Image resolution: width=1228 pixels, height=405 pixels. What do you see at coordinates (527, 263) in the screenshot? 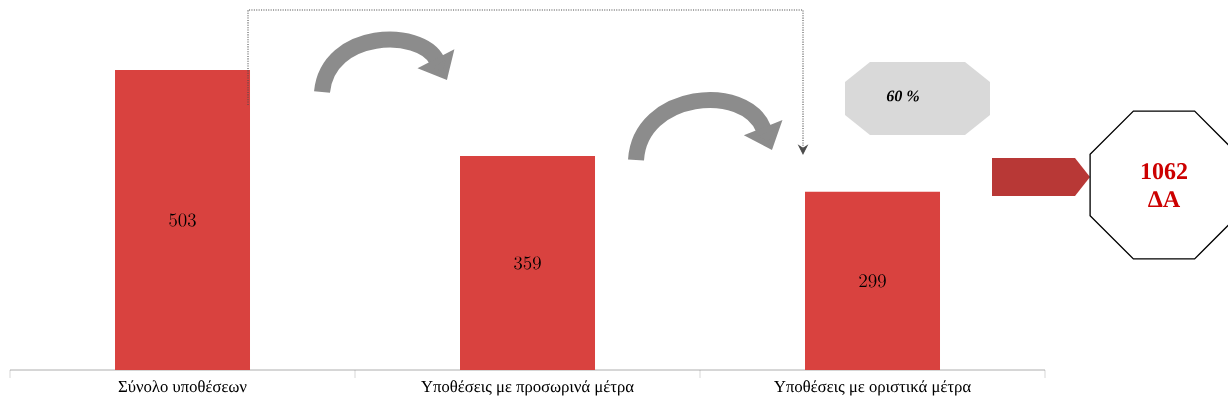
I see `data-label: 359` at bounding box center [527, 263].